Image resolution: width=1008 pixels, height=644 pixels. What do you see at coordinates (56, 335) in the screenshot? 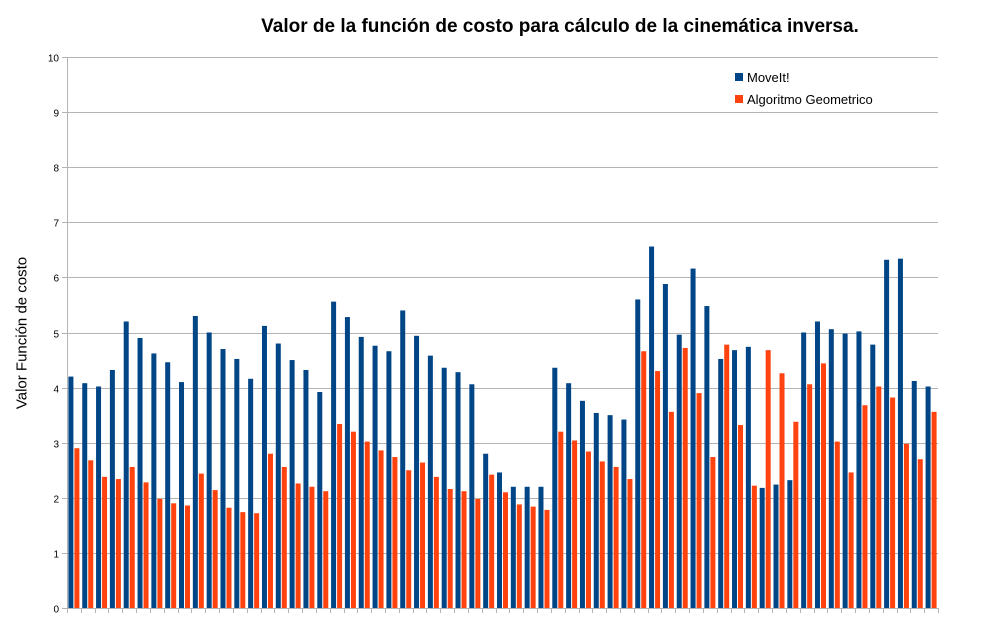
I see `y-tick-label-5: 5` at bounding box center [56, 335].